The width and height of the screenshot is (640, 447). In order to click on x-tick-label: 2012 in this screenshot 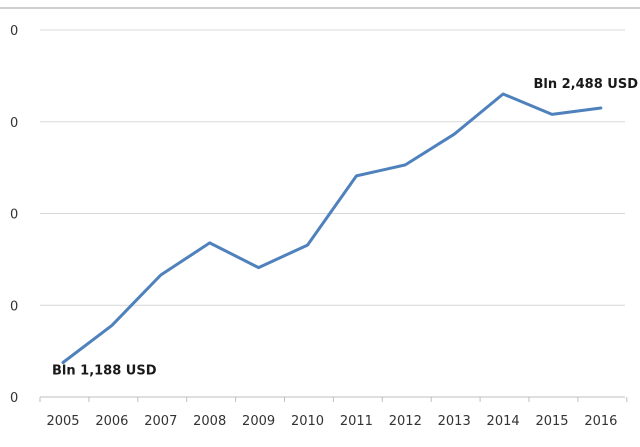, I will do `click(405, 421)`.